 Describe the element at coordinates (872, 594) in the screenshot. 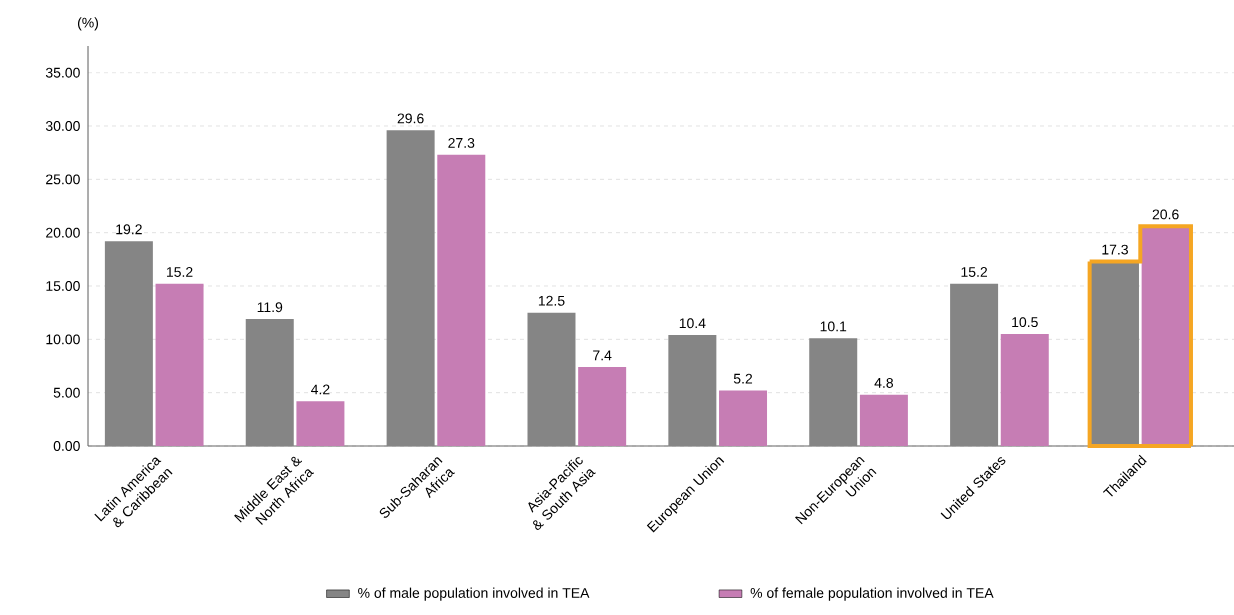

I see `legend-label: % of female population involved in TEA` at that location.